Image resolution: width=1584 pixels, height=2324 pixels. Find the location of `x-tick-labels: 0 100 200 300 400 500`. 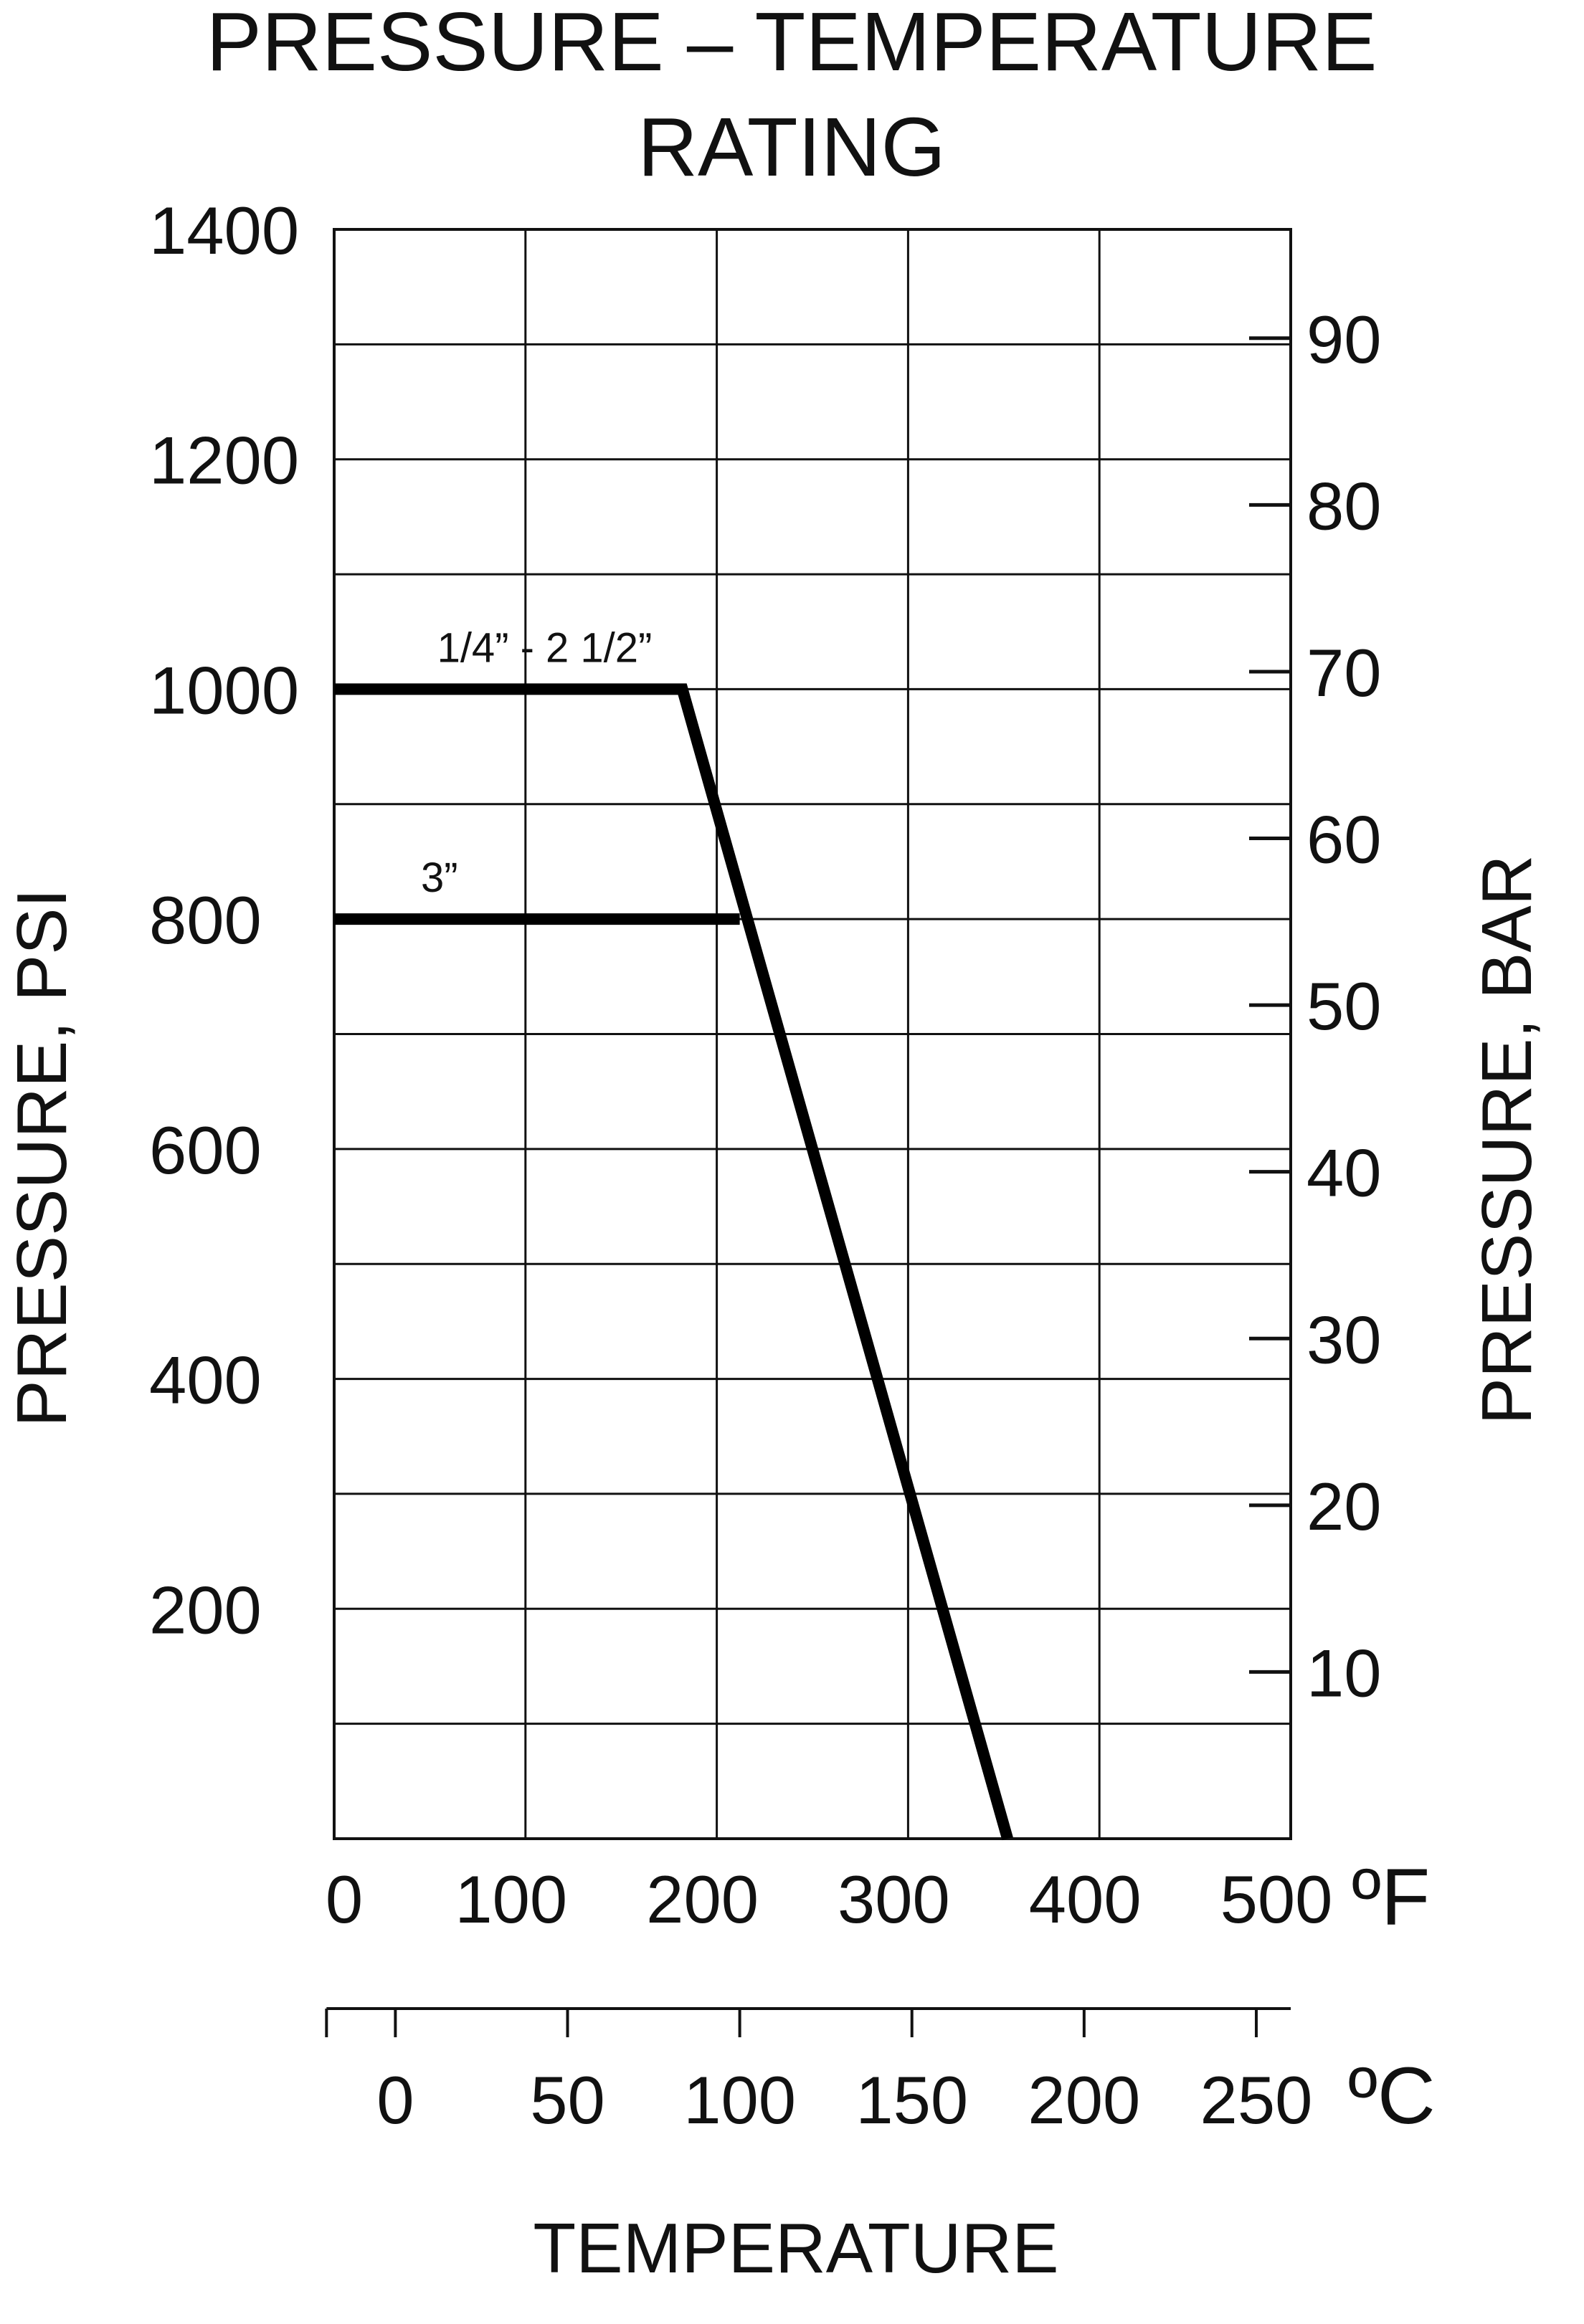

x-tick-labels: 0 100 200 300 400 500 is located at coordinates (829, 1899).